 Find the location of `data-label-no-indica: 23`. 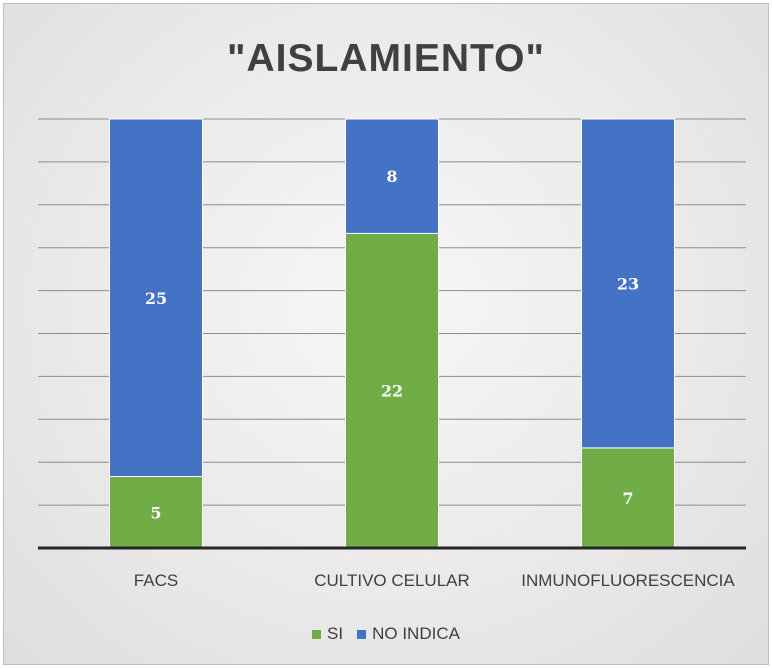

data-label-no-indica: 23 is located at coordinates (628, 283).